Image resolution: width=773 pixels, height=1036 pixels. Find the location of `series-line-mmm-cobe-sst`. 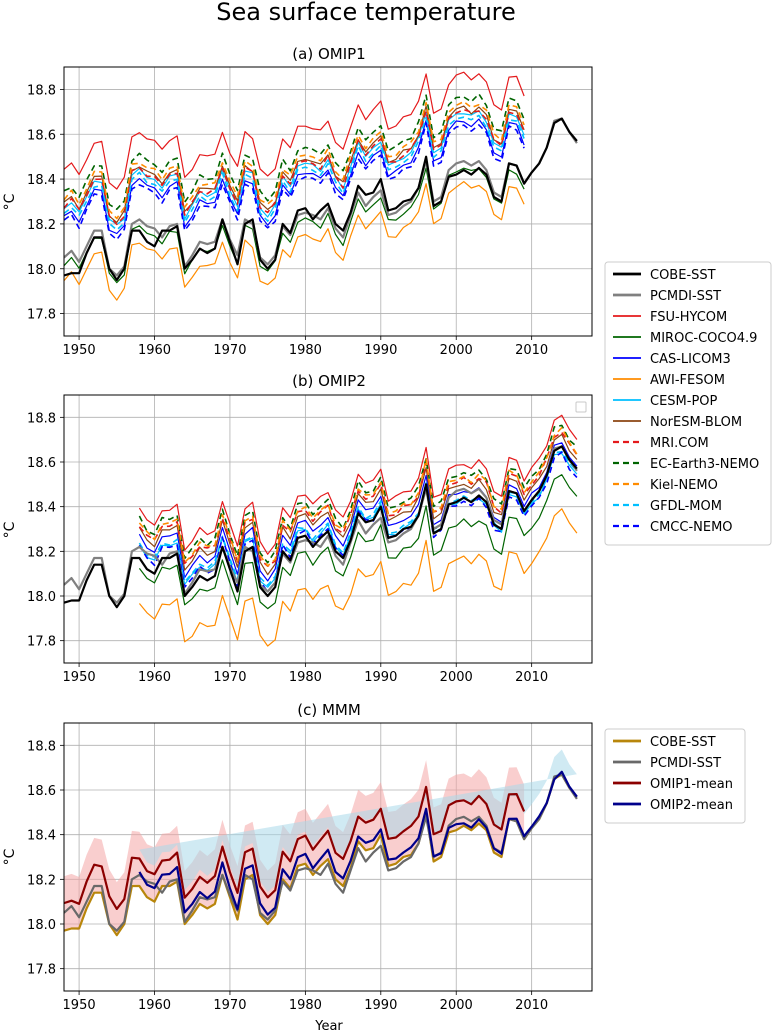

series-line-mmm-cobe-sst is located at coordinates (321, 855).